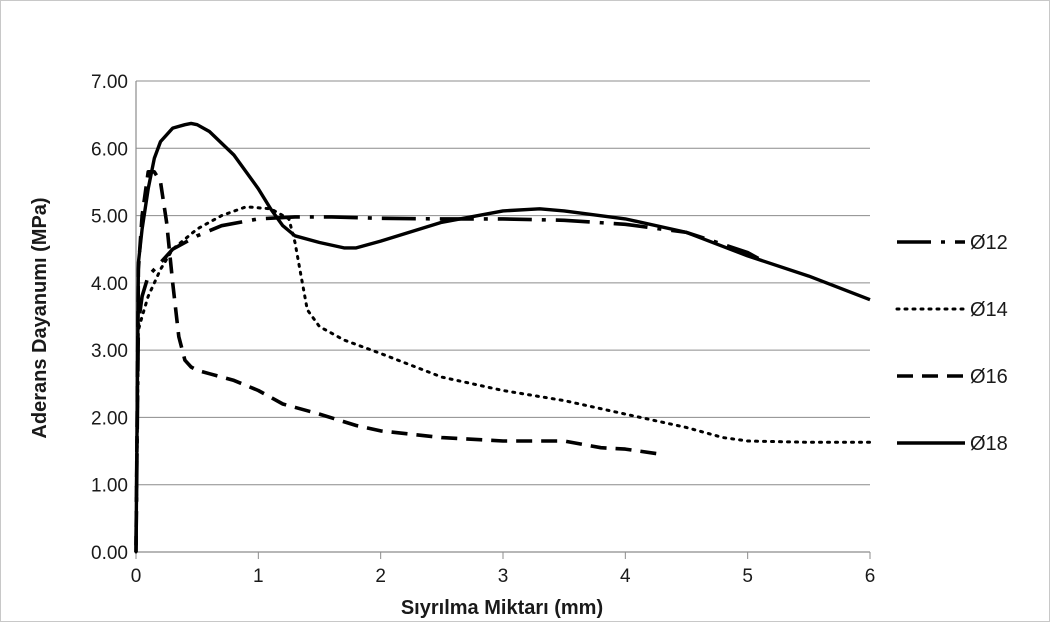 Image resolution: width=1050 pixels, height=622 pixels. Describe the element at coordinates (109, 217) in the screenshot. I see `y-tick-label: 5.00` at that location.